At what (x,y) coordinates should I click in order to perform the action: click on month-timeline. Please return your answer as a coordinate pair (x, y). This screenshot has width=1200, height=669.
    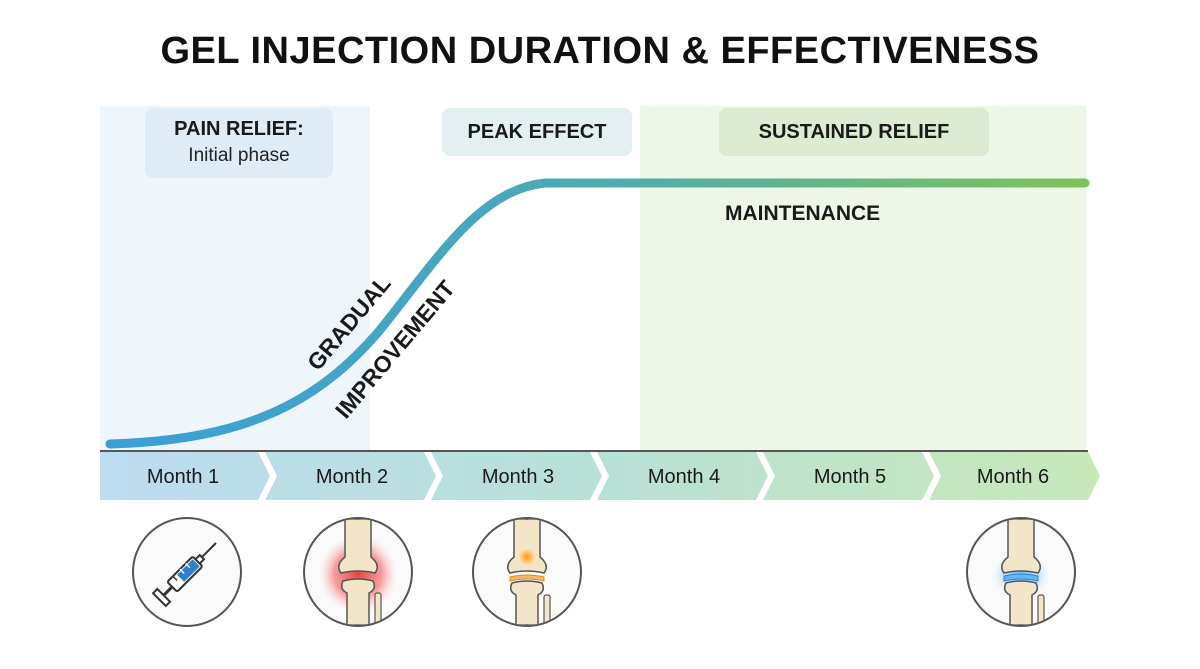
    Looking at the image, I should click on (600, 476).